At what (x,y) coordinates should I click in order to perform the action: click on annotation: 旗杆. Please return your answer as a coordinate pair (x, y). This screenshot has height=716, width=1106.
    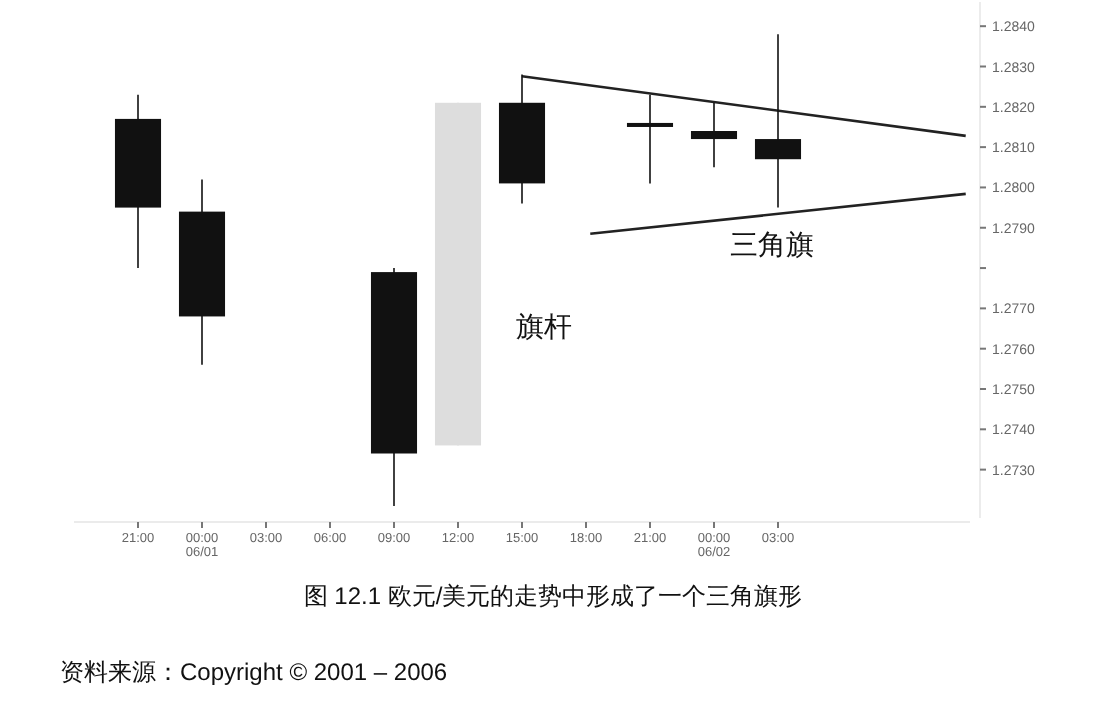
    Looking at the image, I should click on (544, 326).